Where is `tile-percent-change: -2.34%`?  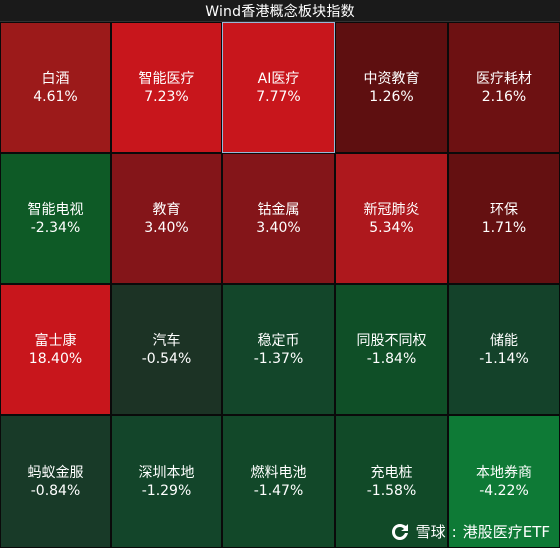 tile-percent-change: -2.34% is located at coordinates (55, 227).